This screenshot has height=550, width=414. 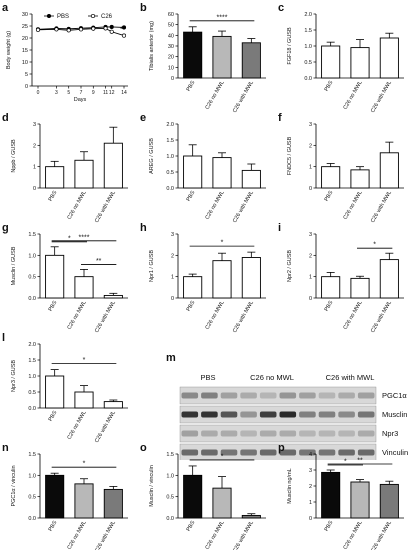 I want to click on y-tick-label: 5, so click(x=26, y=75).